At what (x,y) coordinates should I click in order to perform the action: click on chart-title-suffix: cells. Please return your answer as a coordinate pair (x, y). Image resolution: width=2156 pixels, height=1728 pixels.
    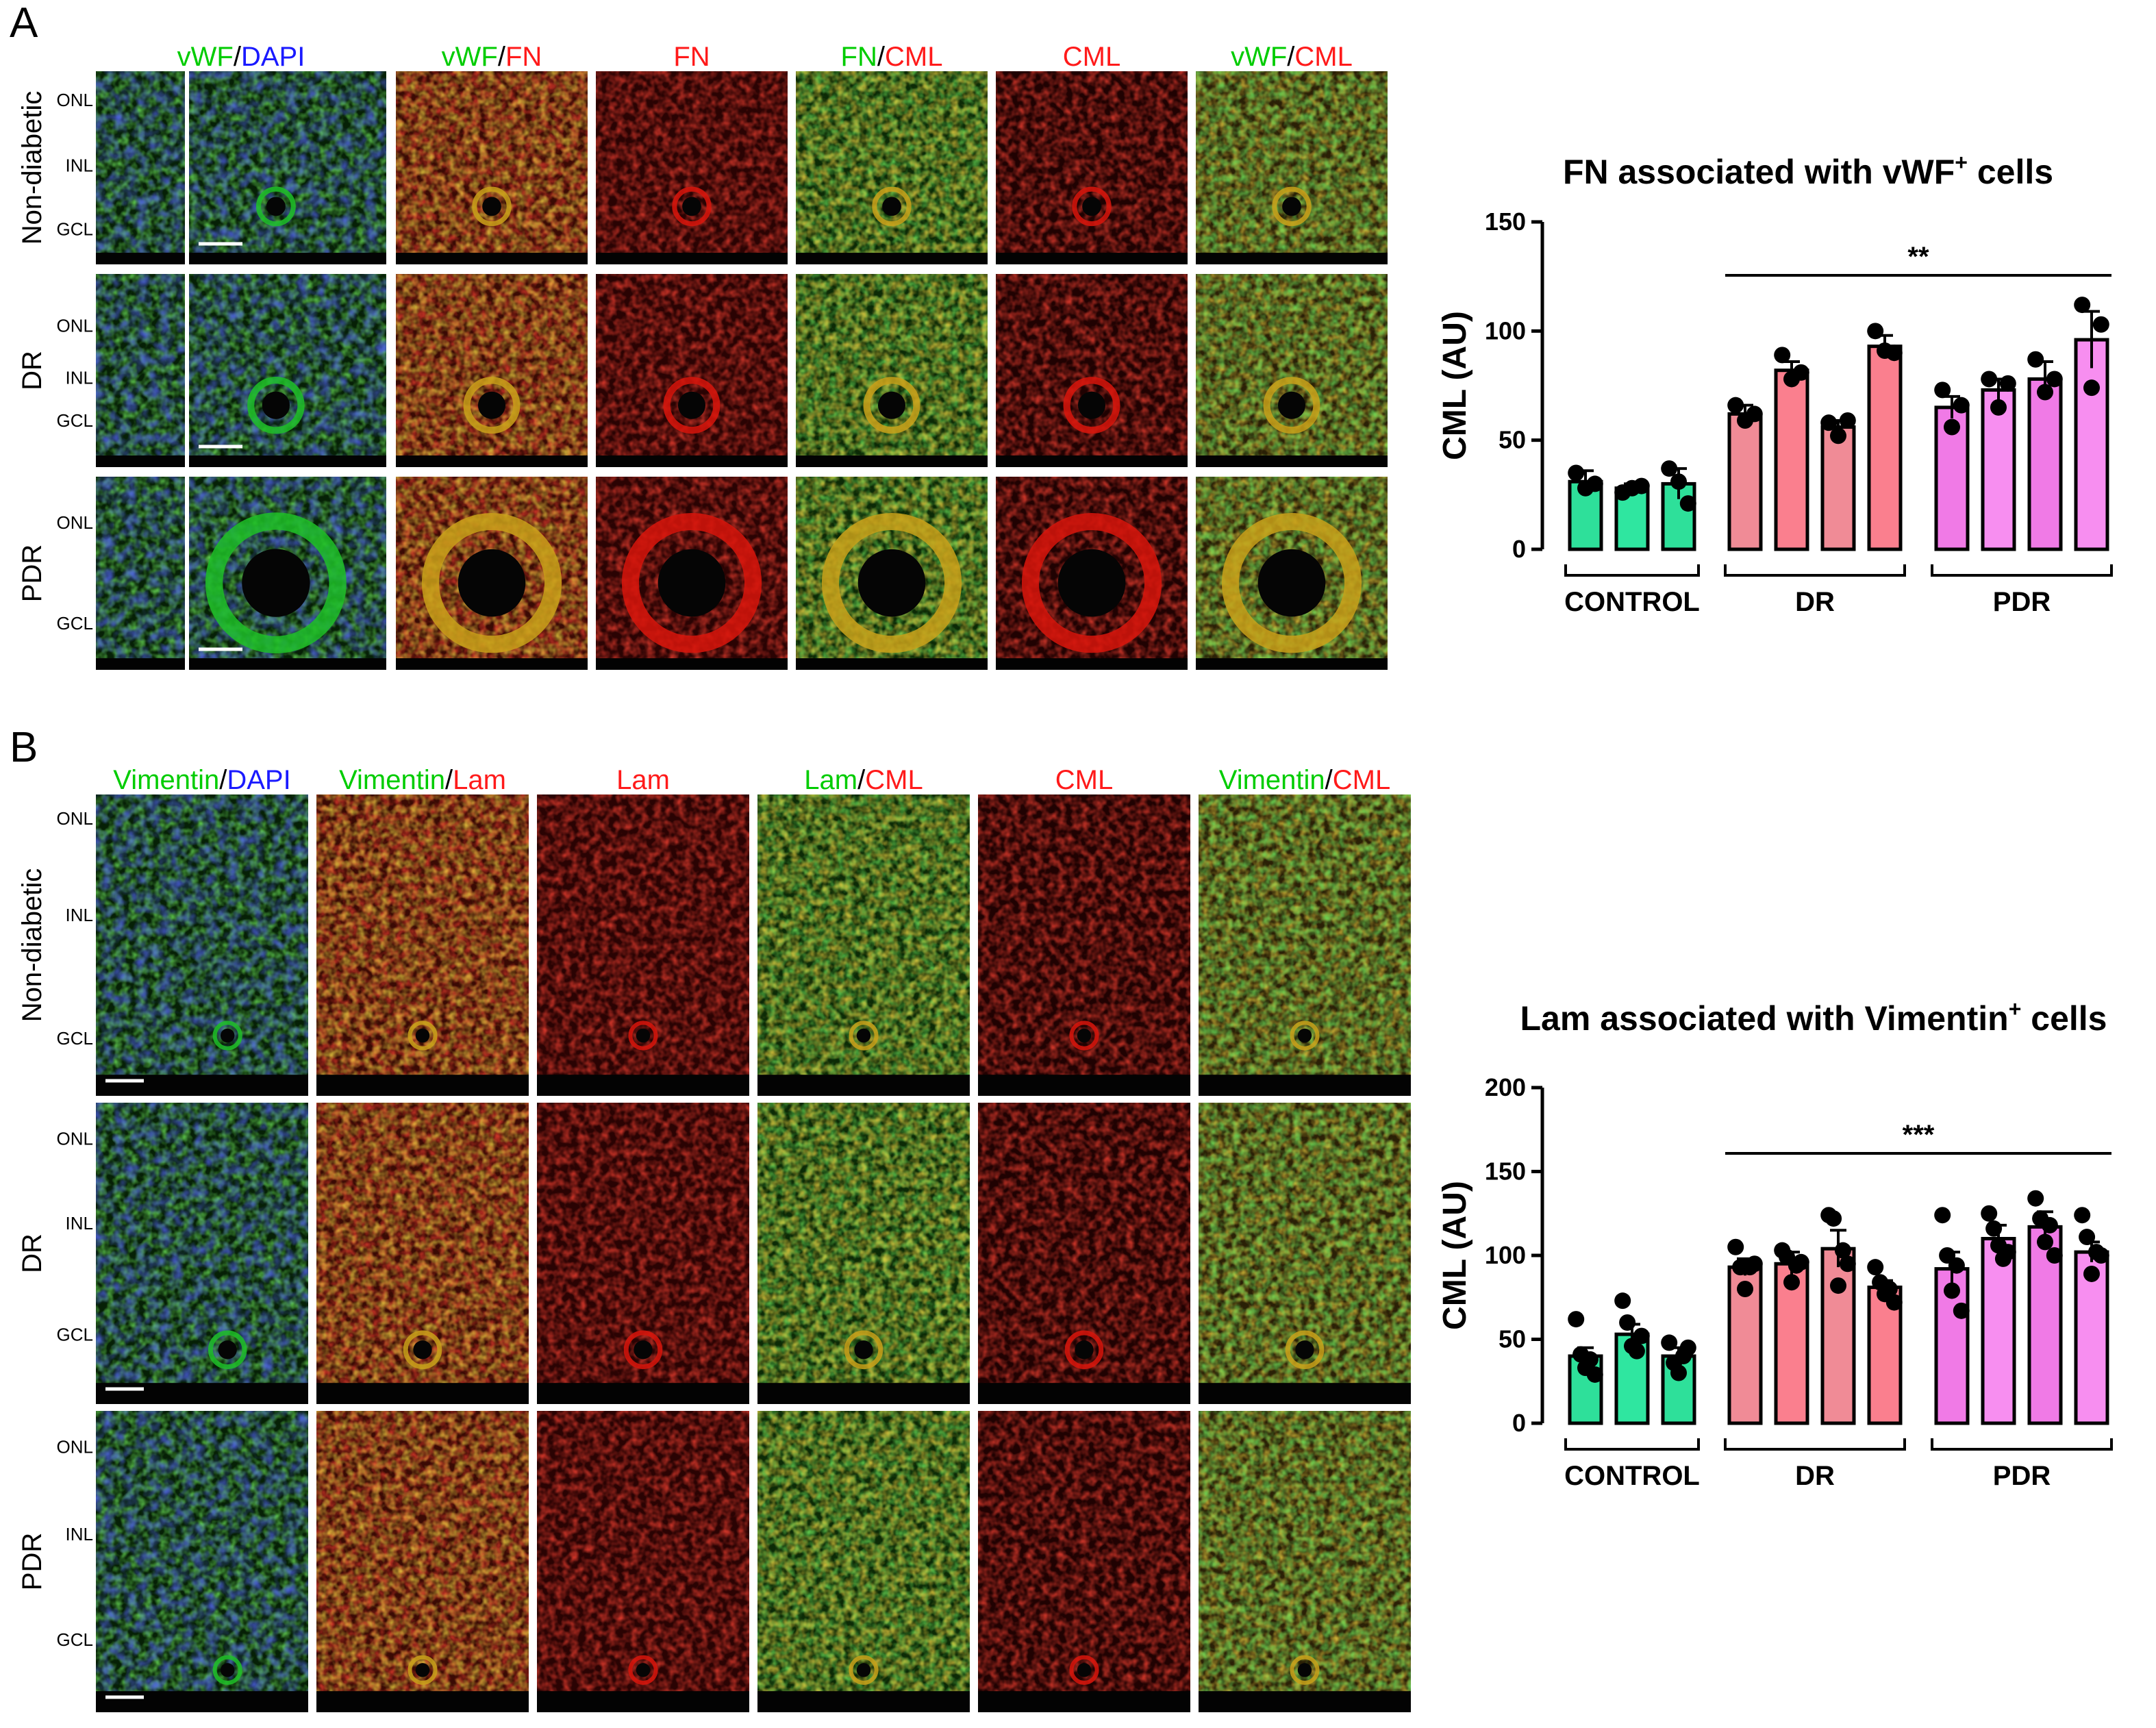
    Looking at the image, I should click on (2010, 172).